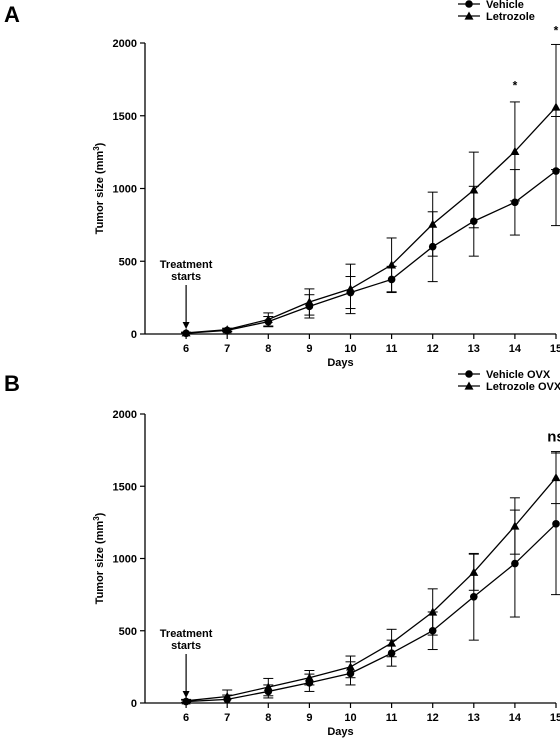 The height and width of the screenshot is (742, 560). Describe the element at coordinates (510, 17) in the screenshot. I see `legend-label: Letrozole` at that location.